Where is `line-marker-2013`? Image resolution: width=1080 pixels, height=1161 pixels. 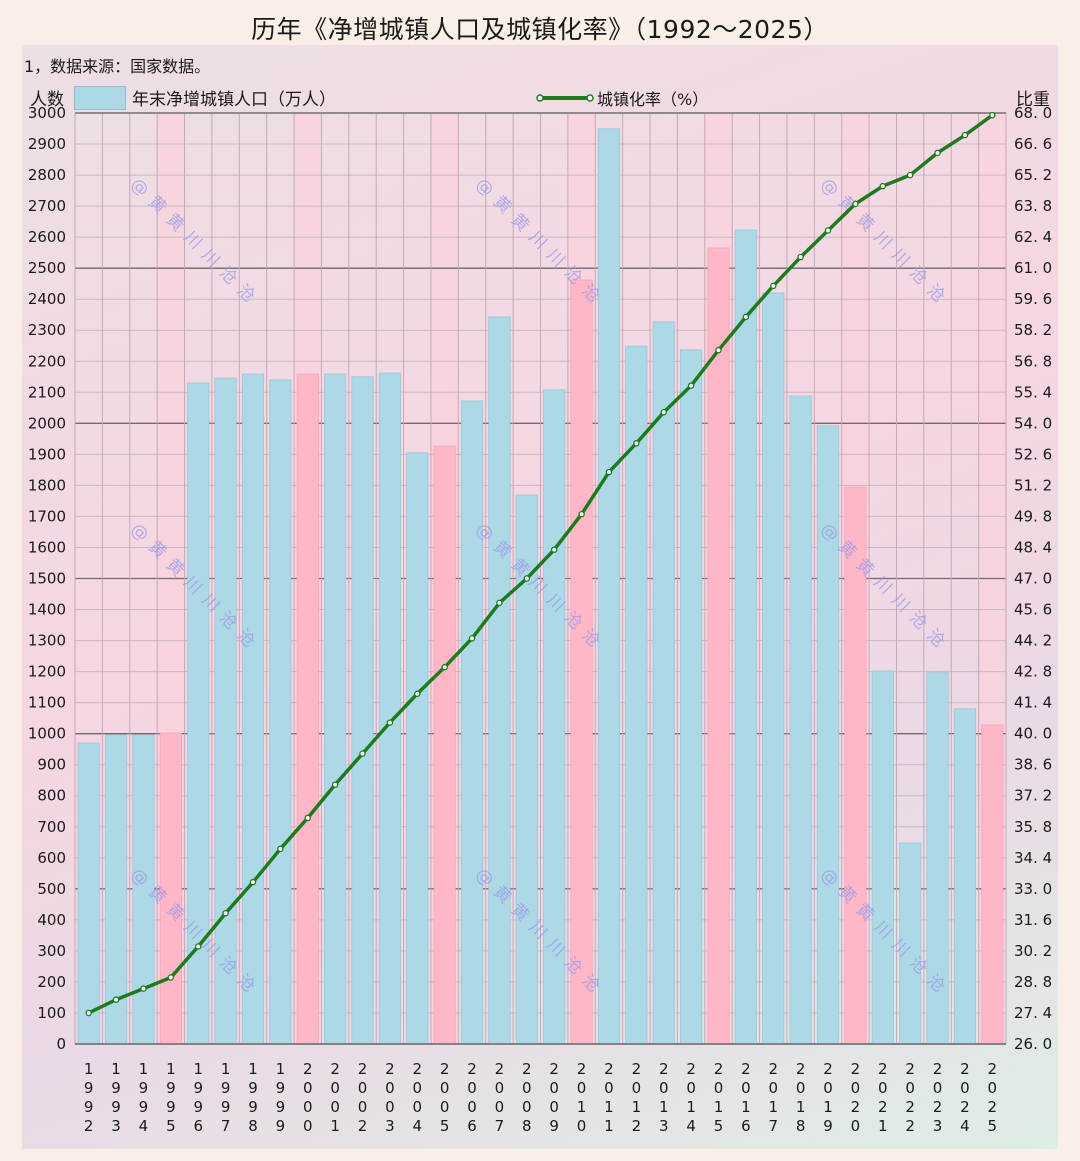 line-marker-2013 is located at coordinates (663, 412).